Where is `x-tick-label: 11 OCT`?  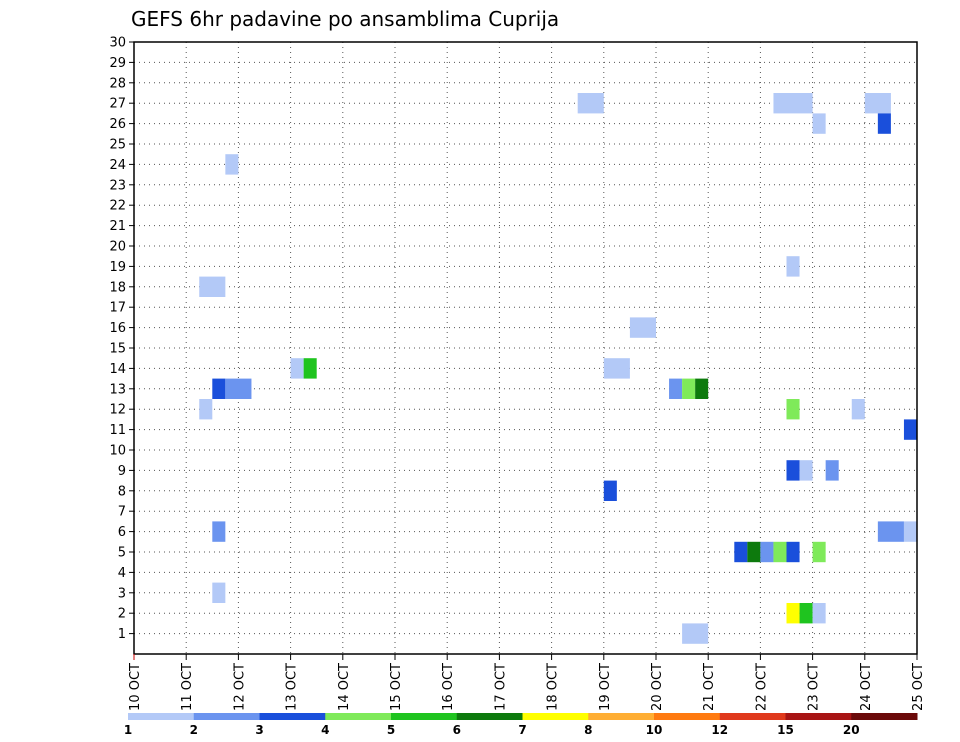
x-tick-label: 11 OCT is located at coordinates (187, 687).